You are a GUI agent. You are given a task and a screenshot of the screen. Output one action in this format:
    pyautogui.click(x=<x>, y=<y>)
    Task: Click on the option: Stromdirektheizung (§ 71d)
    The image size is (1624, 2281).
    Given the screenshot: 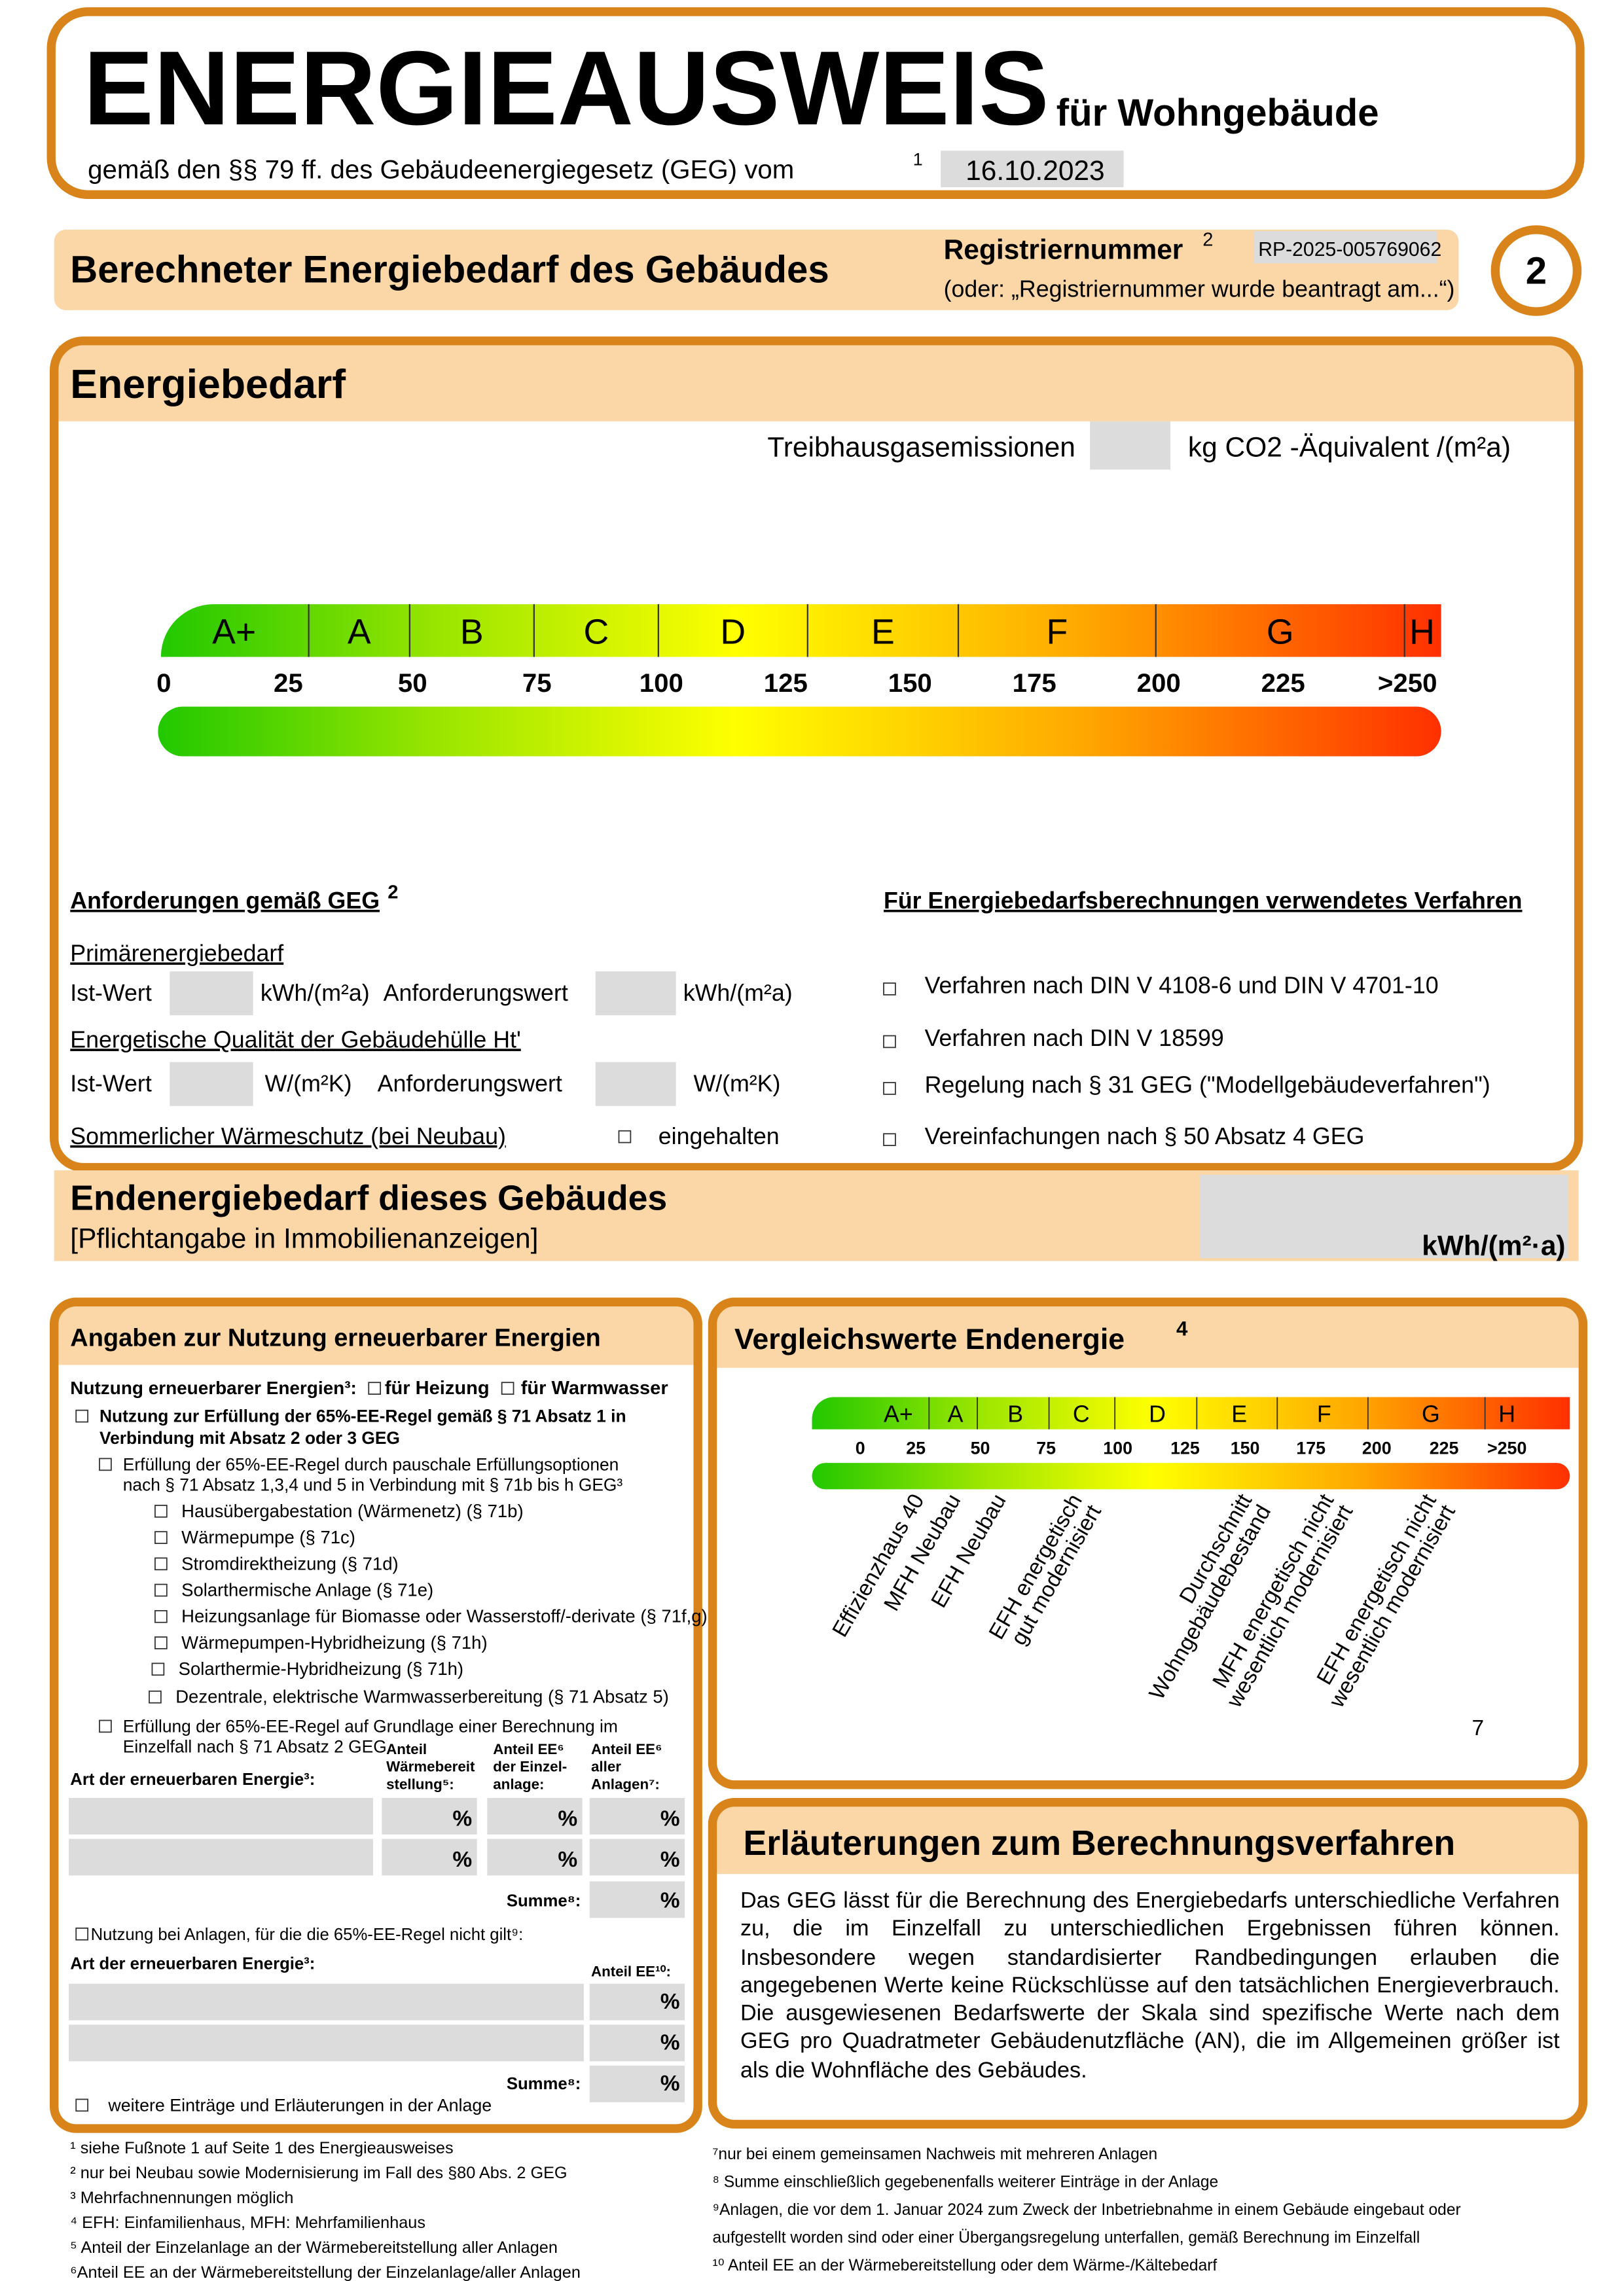 What is the action you would take?
    pyautogui.click(x=290, y=1563)
    